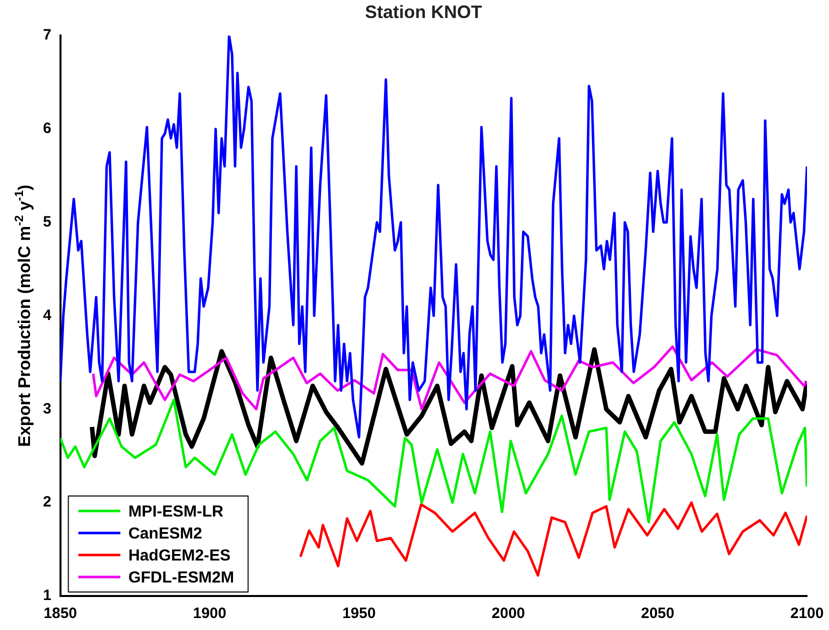 The image size is (829, 630). Describe the element at coordinates (23, 315) in the screenshot. I see `y-axis-title: Export Production (molC m-2 y-1)` at that location.